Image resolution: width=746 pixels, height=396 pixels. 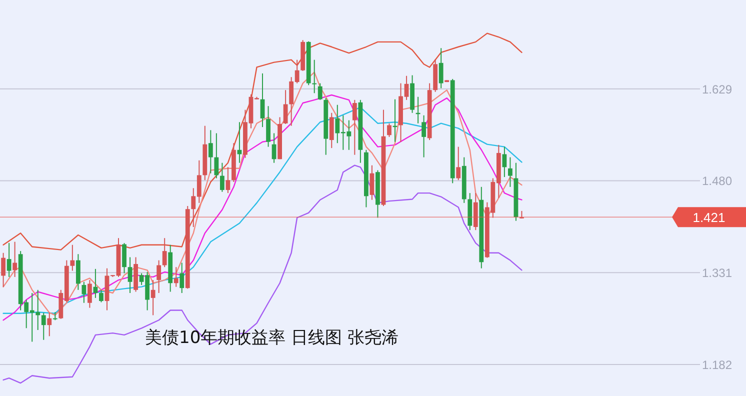 I want to click on y-tick-label: 1.480, so click(x=717, y=181).